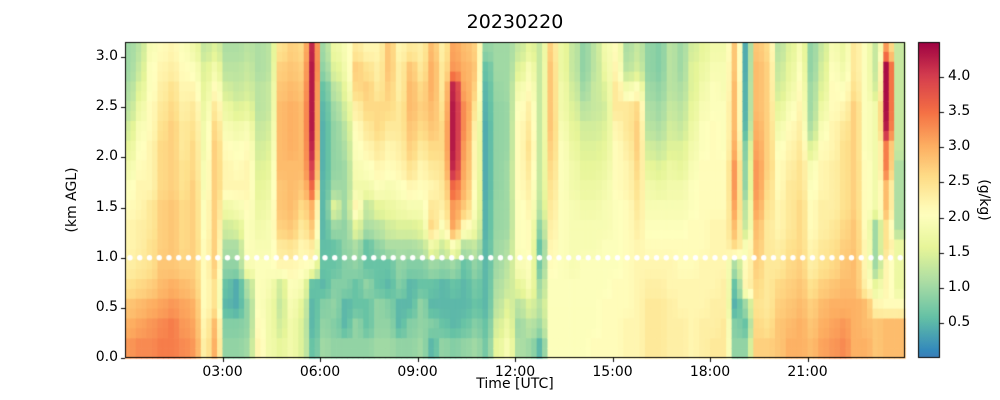 The height and width of the screenshot is (400, 1000). What do you see at coordinates (807, 372) in the screenshot?
I see `x-tick-label: 21:00` at bounding box center [807, 372].